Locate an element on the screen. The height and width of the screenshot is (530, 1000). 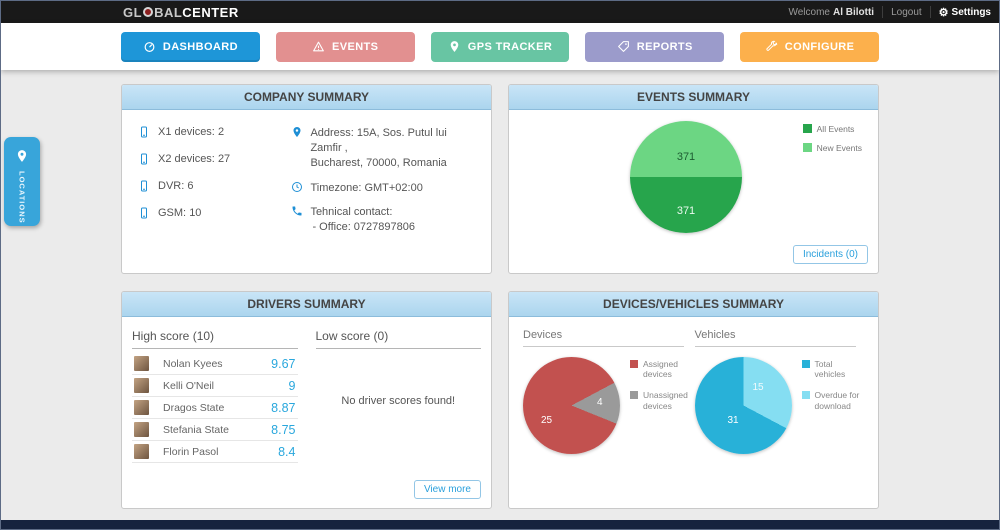
warning-triangle-icon is located at coordinates (318, 46).